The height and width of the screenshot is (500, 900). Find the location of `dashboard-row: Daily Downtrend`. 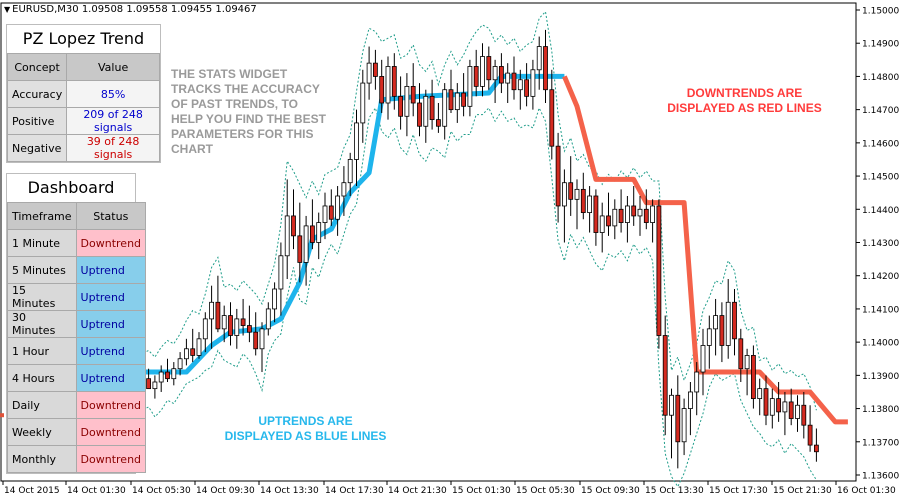

dashboard-row: Daily Downtrend is located at coordinates (77, 405).